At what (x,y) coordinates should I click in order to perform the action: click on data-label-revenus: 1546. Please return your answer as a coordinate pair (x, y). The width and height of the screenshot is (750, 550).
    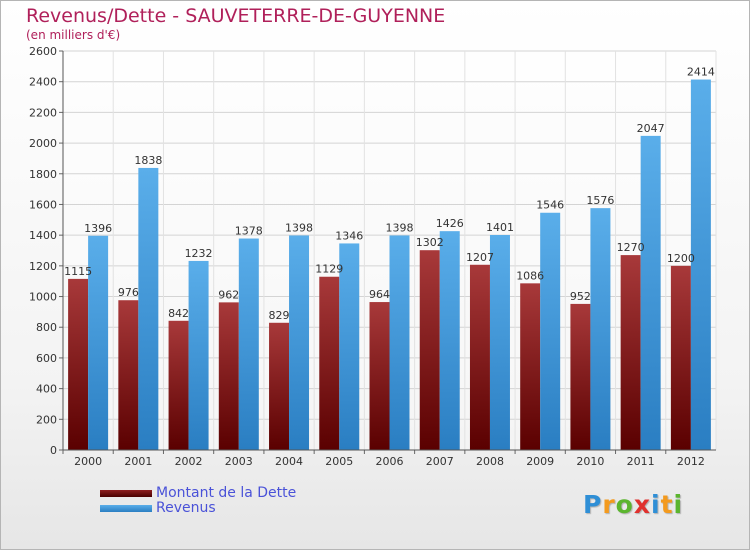
    Looking at the image, I should click on (550, 205).